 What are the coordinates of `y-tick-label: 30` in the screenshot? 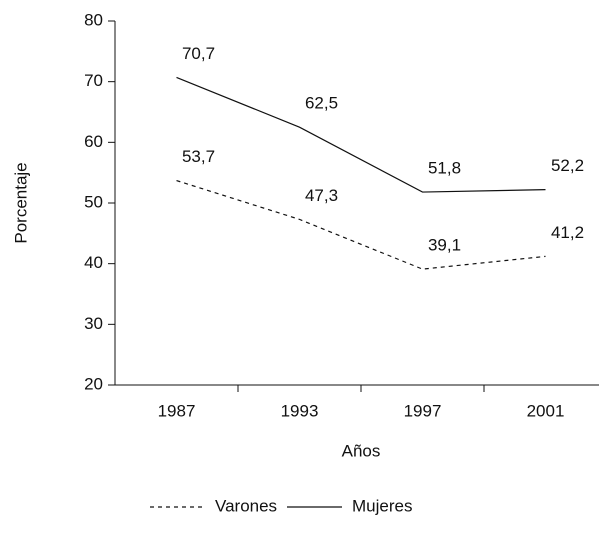 It's located at (93, 323).